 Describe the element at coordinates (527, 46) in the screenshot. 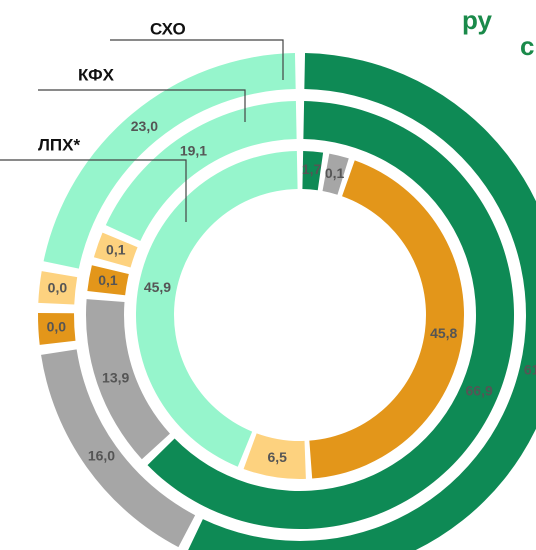

I see `title-fragment: с` at that location.